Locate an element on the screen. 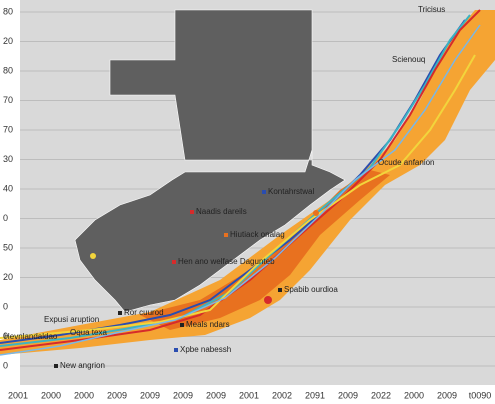  place-label: Scienouq is located at coordinates (408, 59).